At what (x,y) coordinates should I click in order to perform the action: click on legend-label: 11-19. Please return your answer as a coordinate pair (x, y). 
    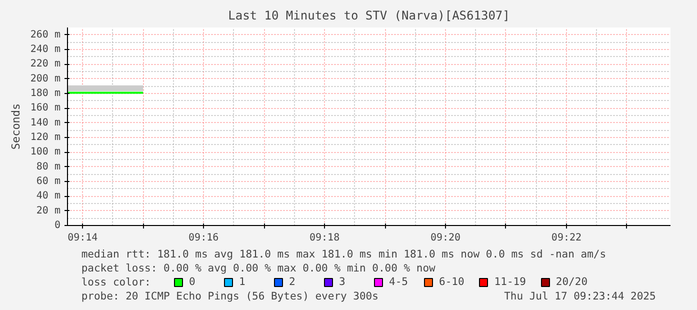
    Looking at the image, I should click on (510, 282).